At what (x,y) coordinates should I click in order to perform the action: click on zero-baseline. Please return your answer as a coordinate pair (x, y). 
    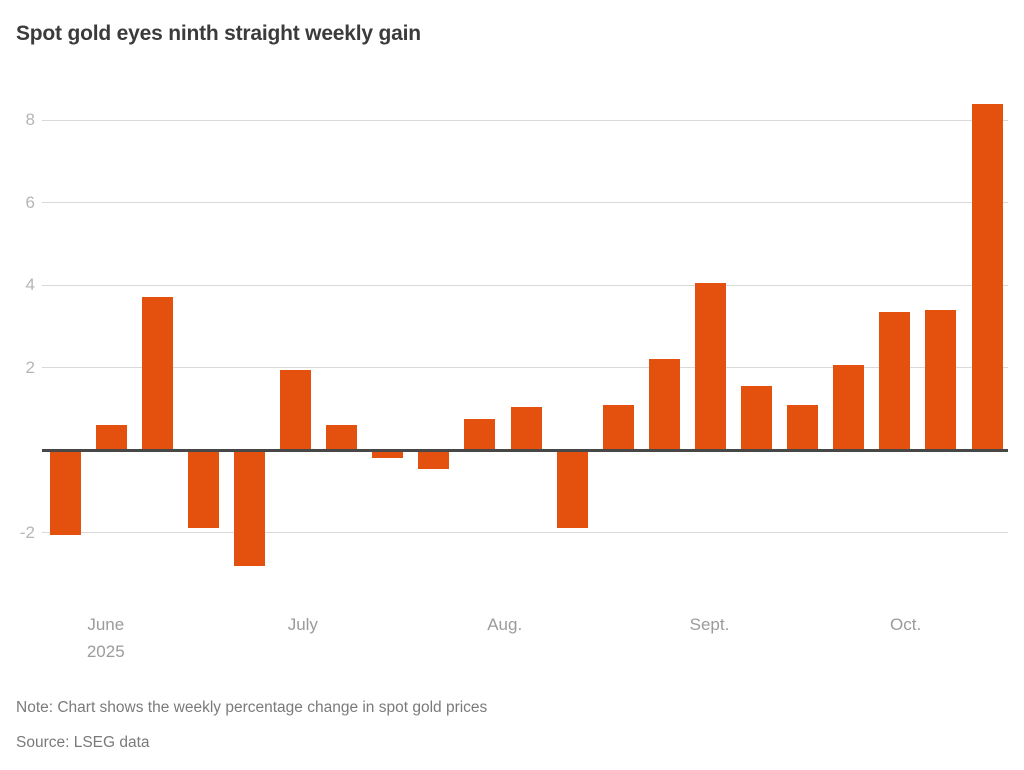
    Looking at the image, I should click on (525, 450).